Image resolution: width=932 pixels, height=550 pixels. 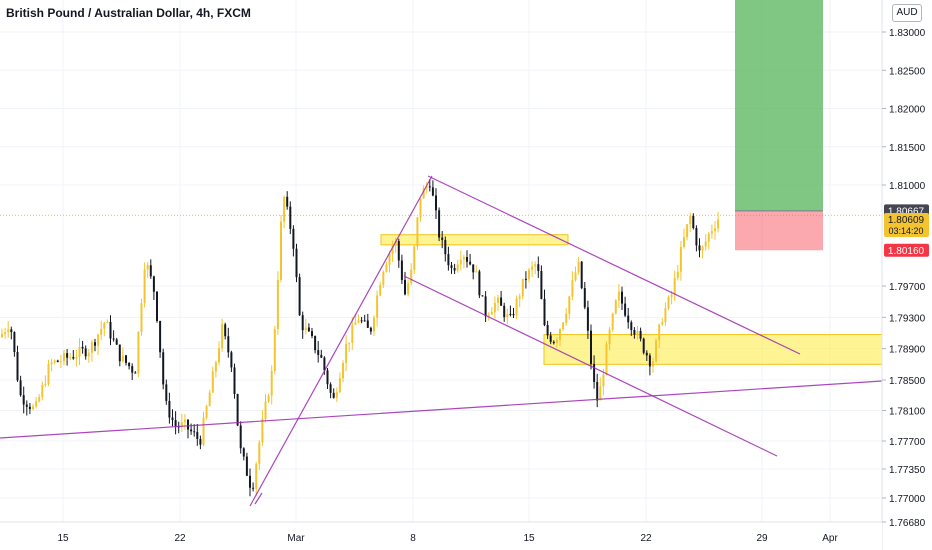 What do you see at coordinates (906, 250) in the screenshot?
I see `price-label-bg` at bounding box center [906, 250].